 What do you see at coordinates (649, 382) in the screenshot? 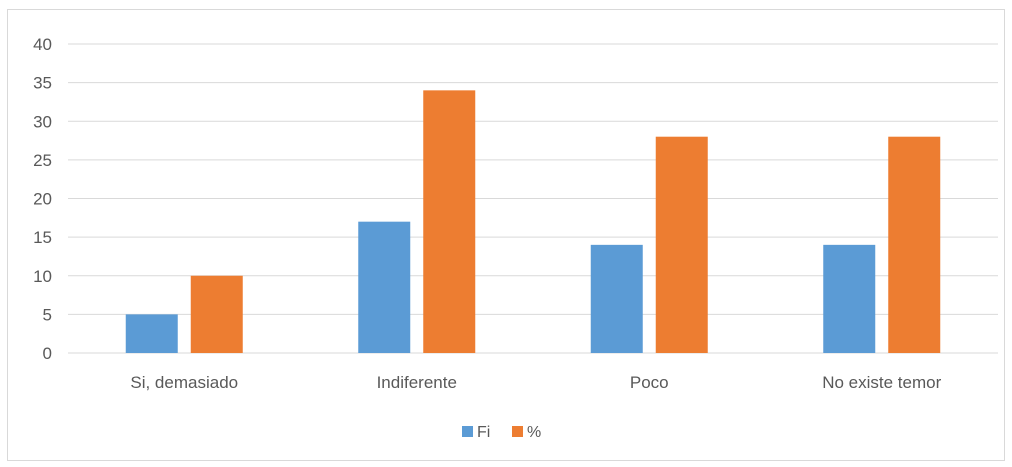
I see `x-category-label: Poco` at bounding box center [649, 382].